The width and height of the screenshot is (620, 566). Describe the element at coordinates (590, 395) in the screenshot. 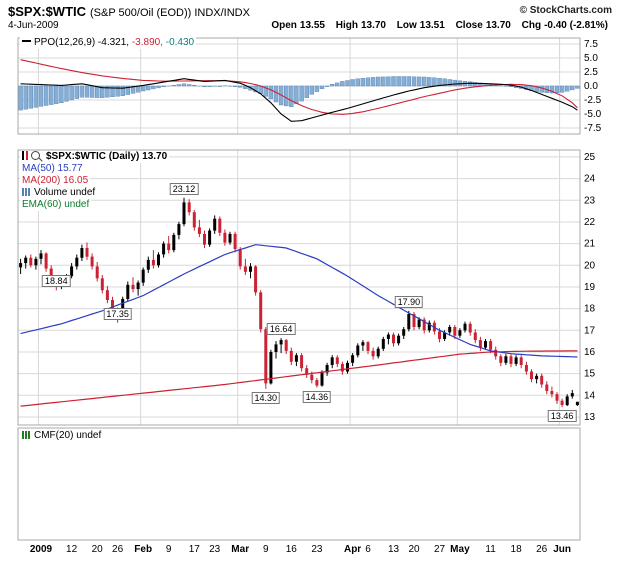

I see `price-axis-tick: 14` at that location.